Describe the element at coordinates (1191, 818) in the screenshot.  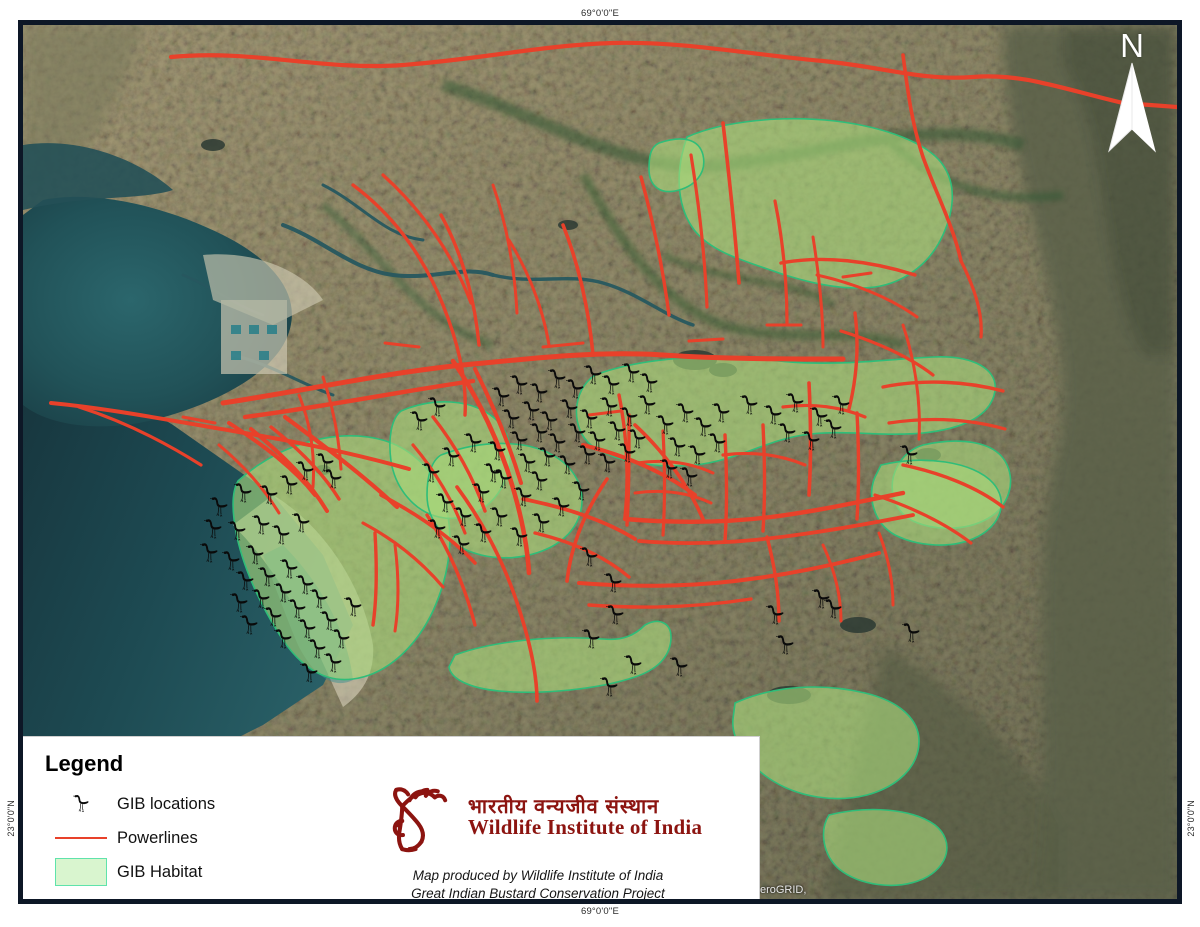
I see `graticule-label-right: 23°0'0"N` at that location.